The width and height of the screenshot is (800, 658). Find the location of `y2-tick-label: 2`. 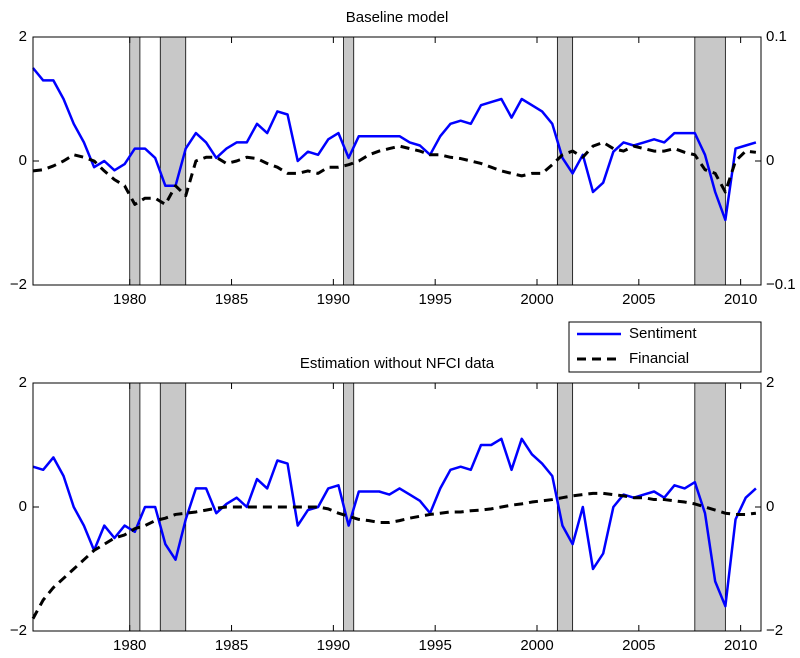

y2-tick-label: 2 is located at coordinates (770, 382).